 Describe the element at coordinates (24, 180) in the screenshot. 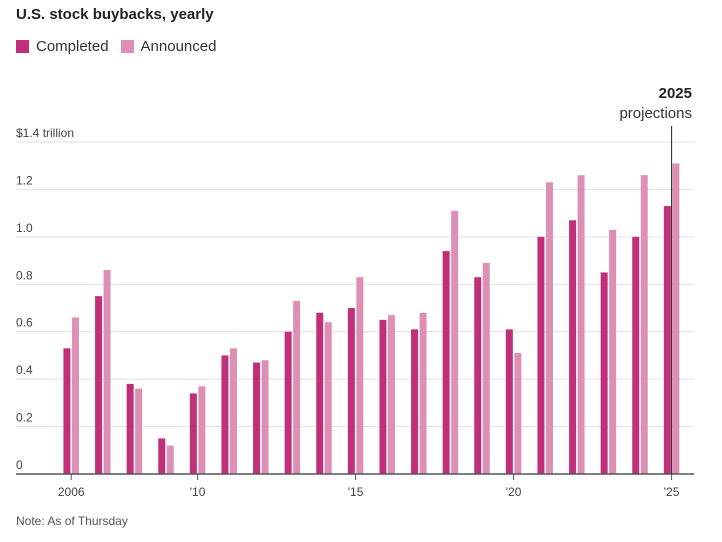

I see `y-tick-label: 1.2` at that location.